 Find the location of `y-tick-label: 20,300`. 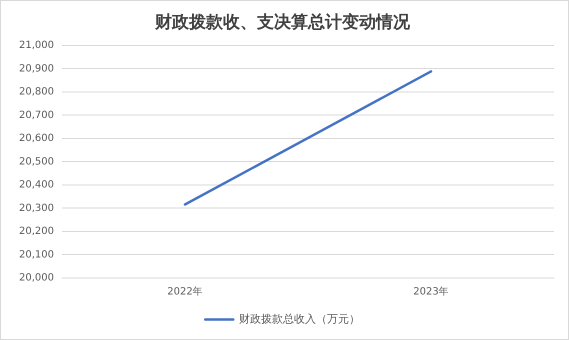

y-tick-label: 20,300 is located at coordinates (36, 208).